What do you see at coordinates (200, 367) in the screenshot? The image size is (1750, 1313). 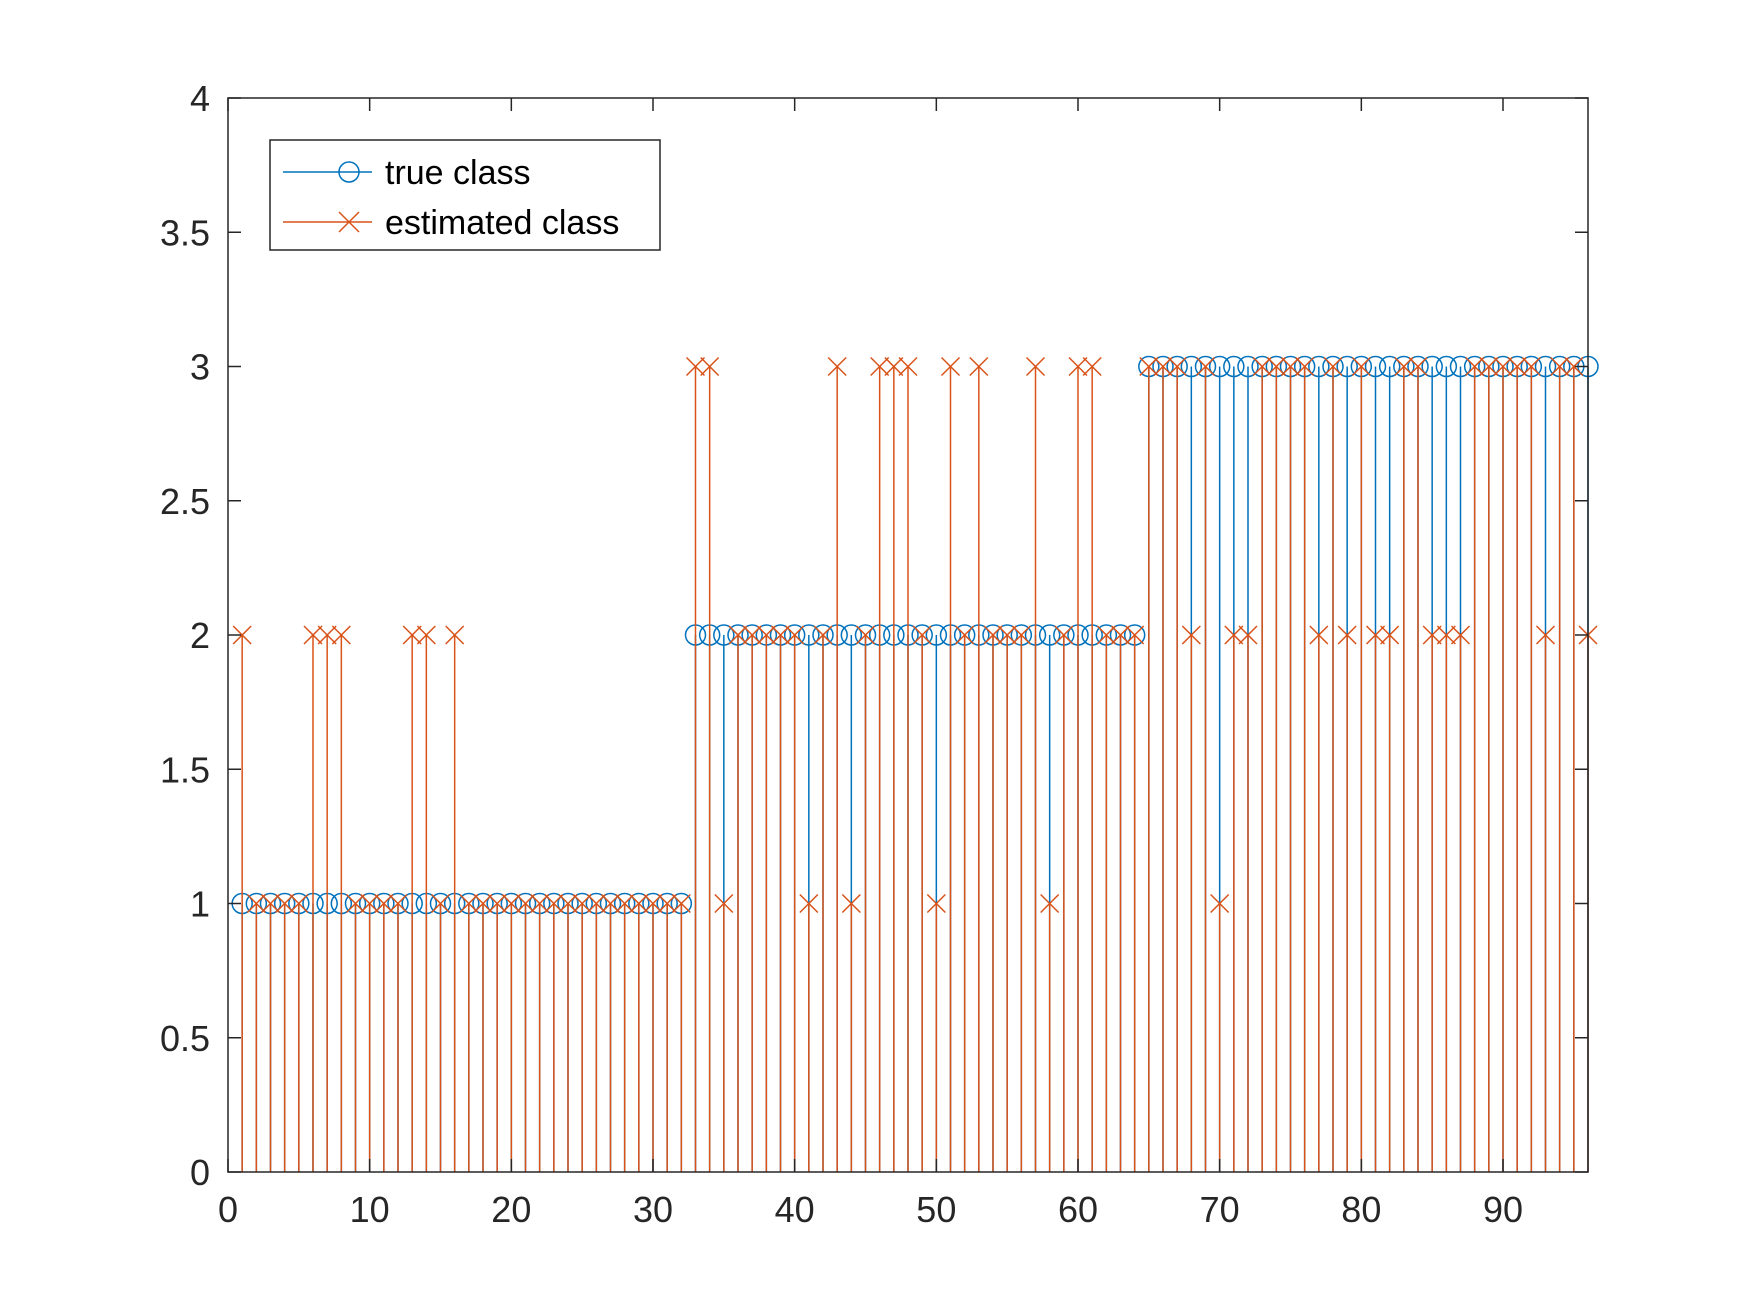 I see `y-tick-label-3: 3` at bounding box center [200, 367].